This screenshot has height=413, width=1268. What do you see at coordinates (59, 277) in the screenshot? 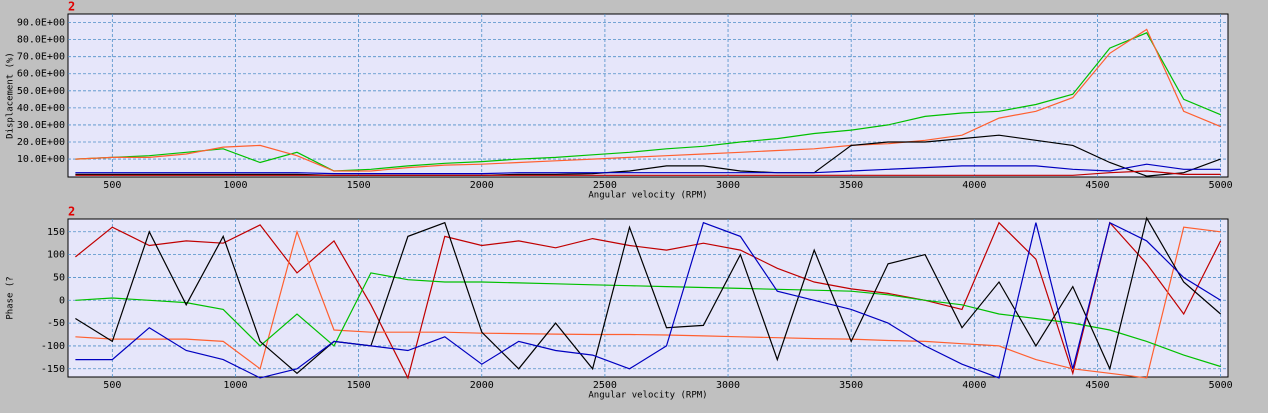
I see `y-tick-label: 50` at bounding box center [59, 277].